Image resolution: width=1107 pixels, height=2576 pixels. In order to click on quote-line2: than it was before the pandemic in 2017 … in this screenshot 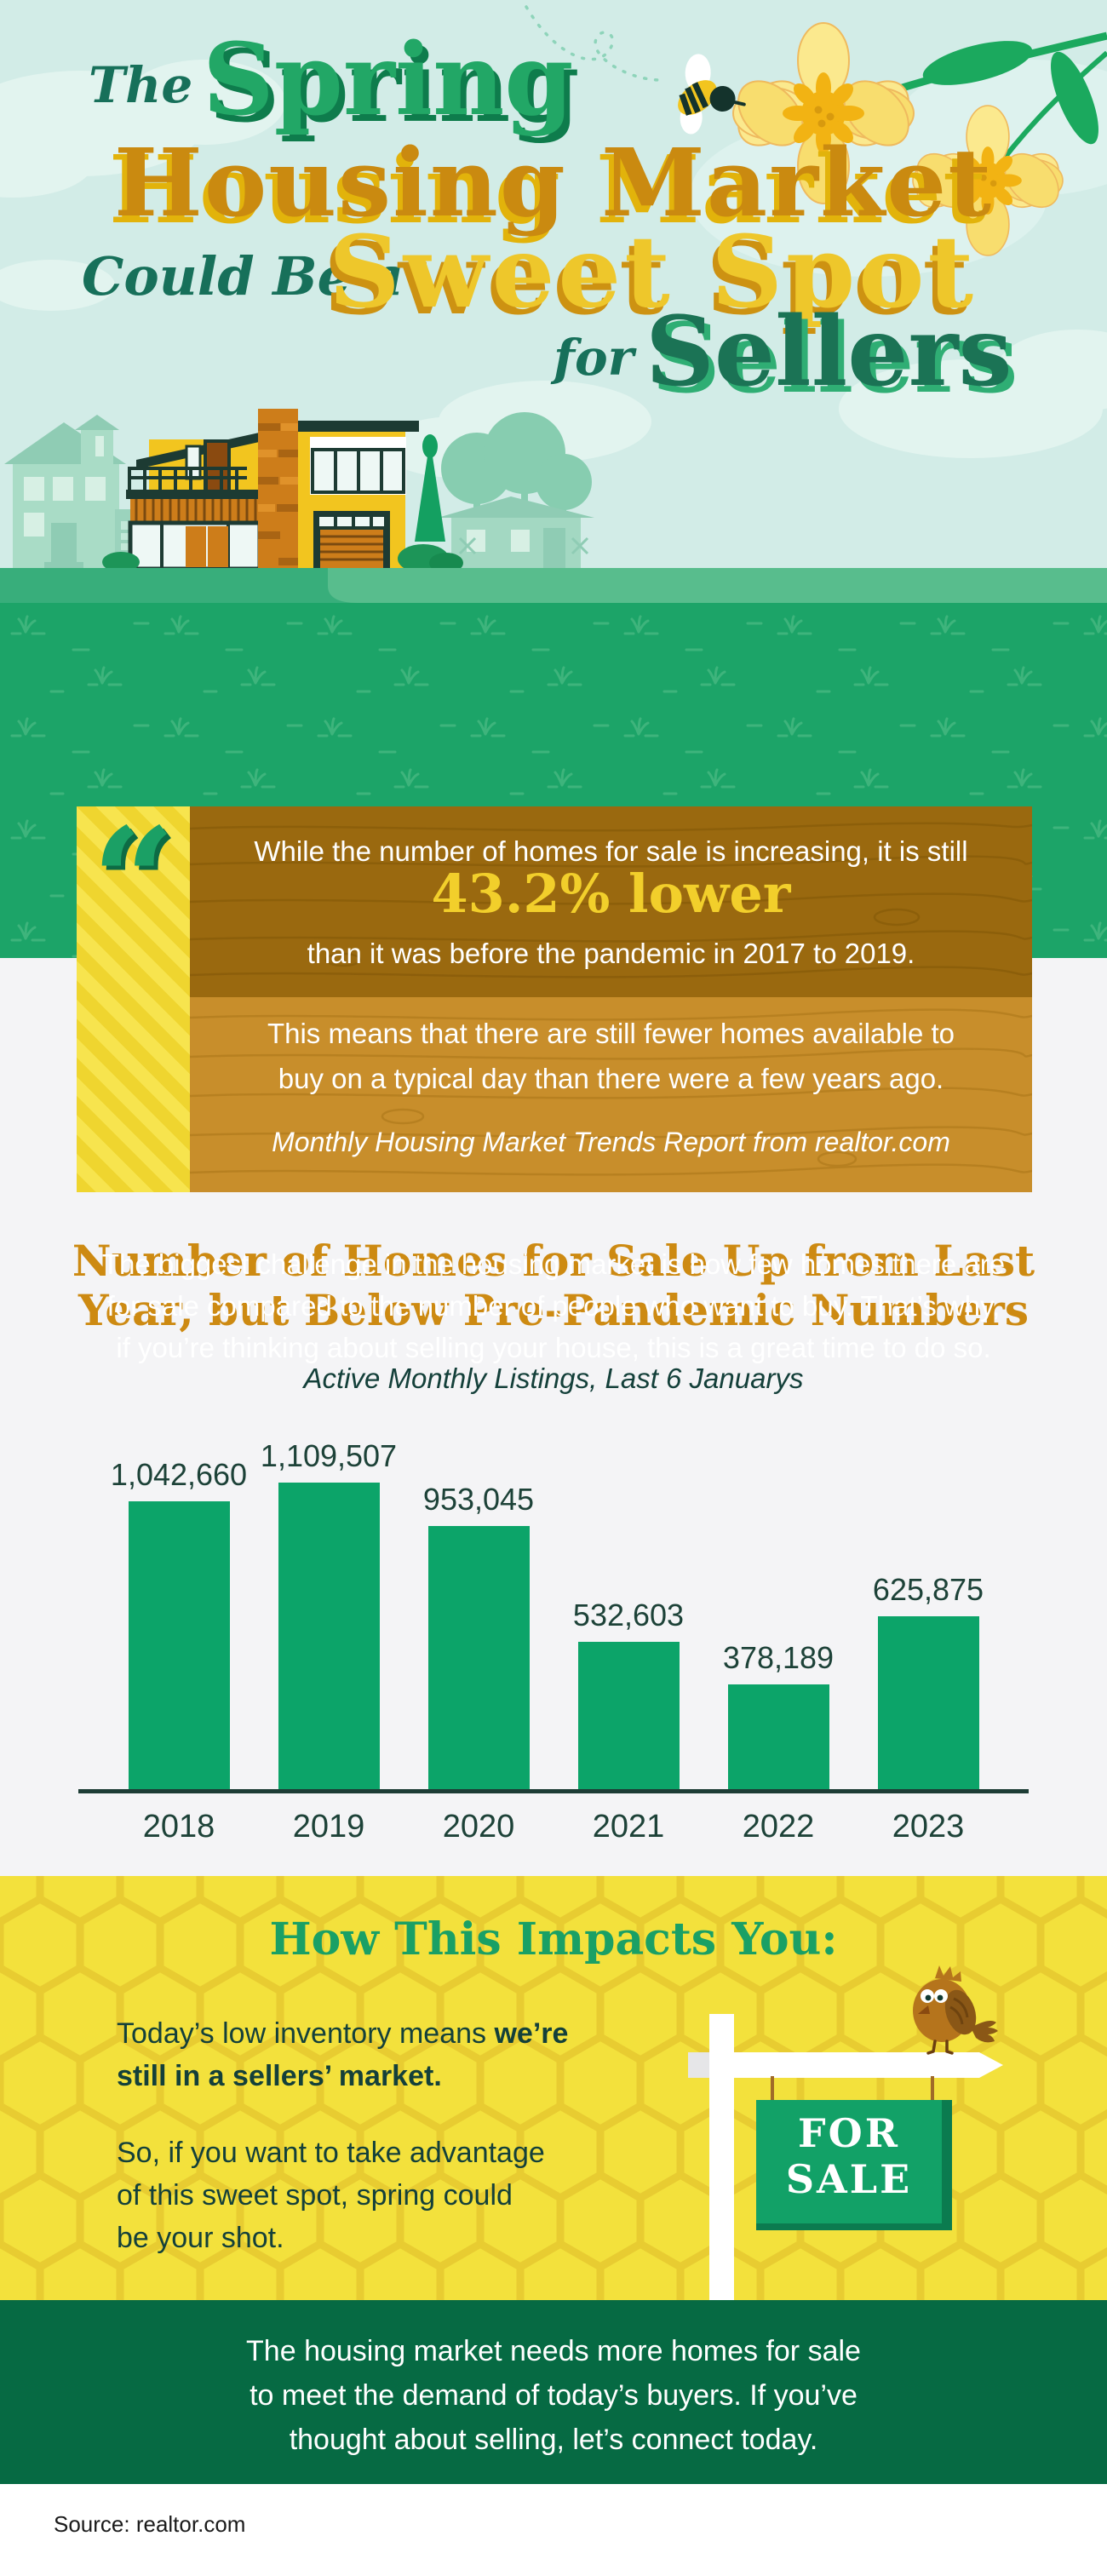, I will do `click(611, 953)`.